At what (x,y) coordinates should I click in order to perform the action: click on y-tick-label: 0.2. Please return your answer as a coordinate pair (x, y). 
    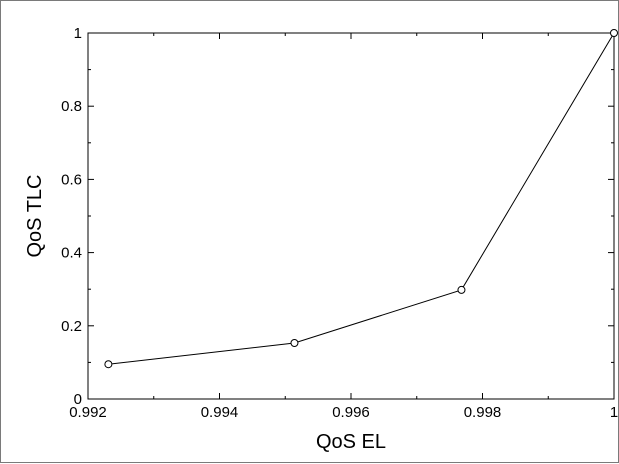
    Looking at the image, I should click on (71, 326).